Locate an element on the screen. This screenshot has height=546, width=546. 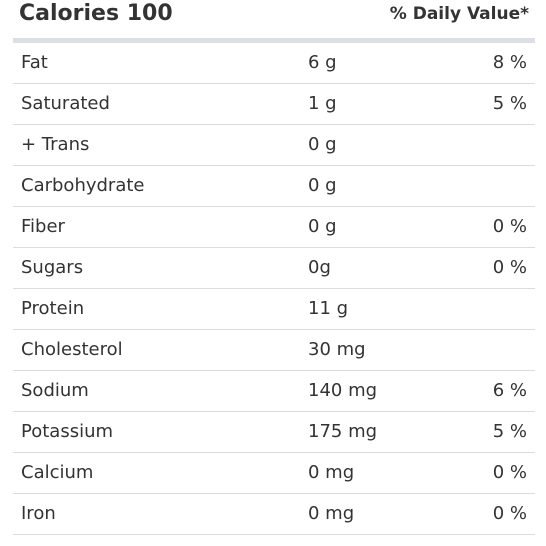
nutrient-amount: 11 g is located at coordinates (328, 308).